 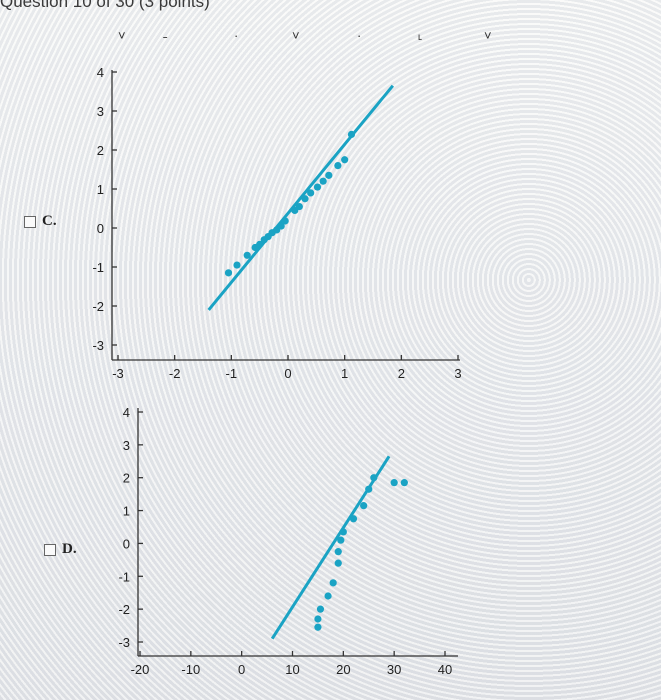 I want to click on x-tick-label: 10, so click(x=292, y=669).